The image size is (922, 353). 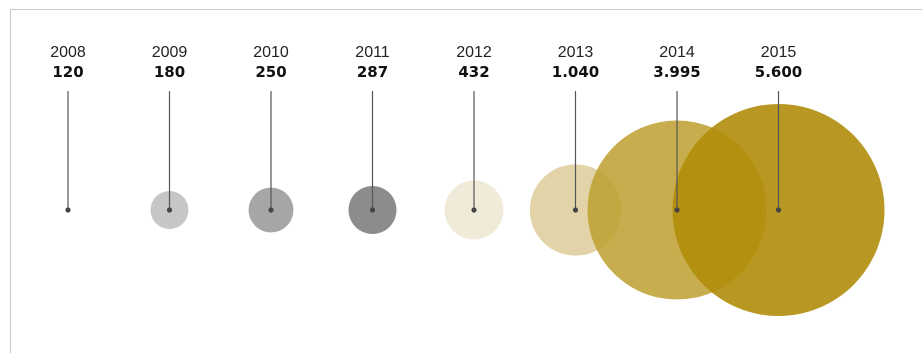 I want to click on value-label-2014: 3.995, so click(x=676, y=72).